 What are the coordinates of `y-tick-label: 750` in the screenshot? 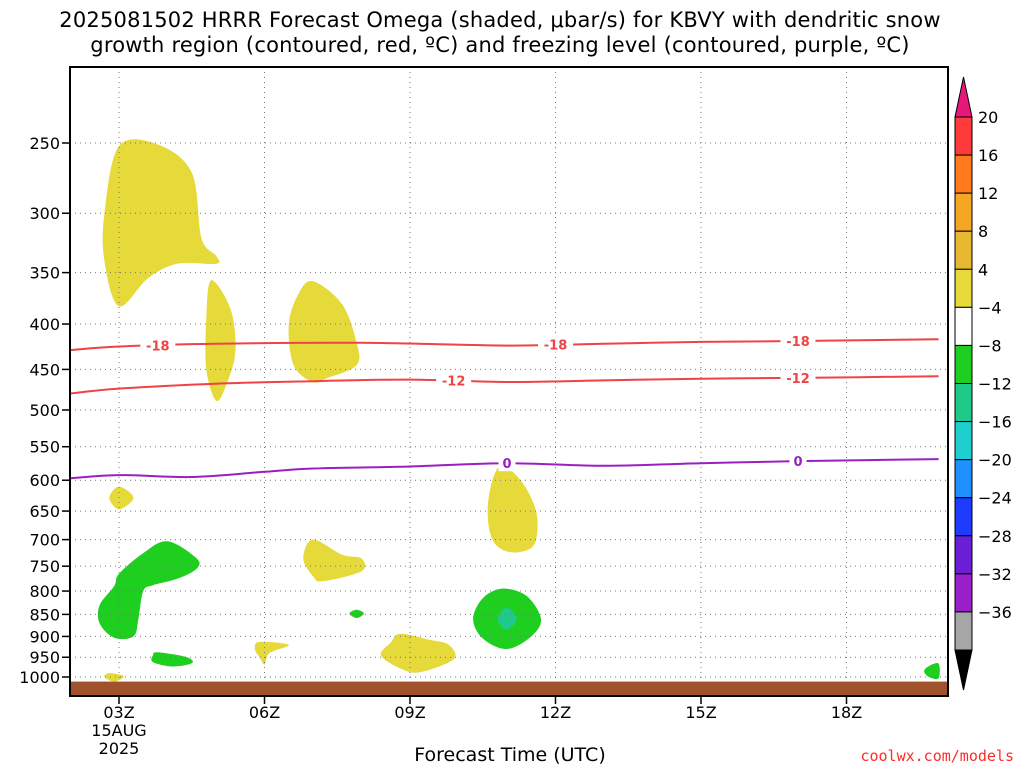 It's located at (44, 566).